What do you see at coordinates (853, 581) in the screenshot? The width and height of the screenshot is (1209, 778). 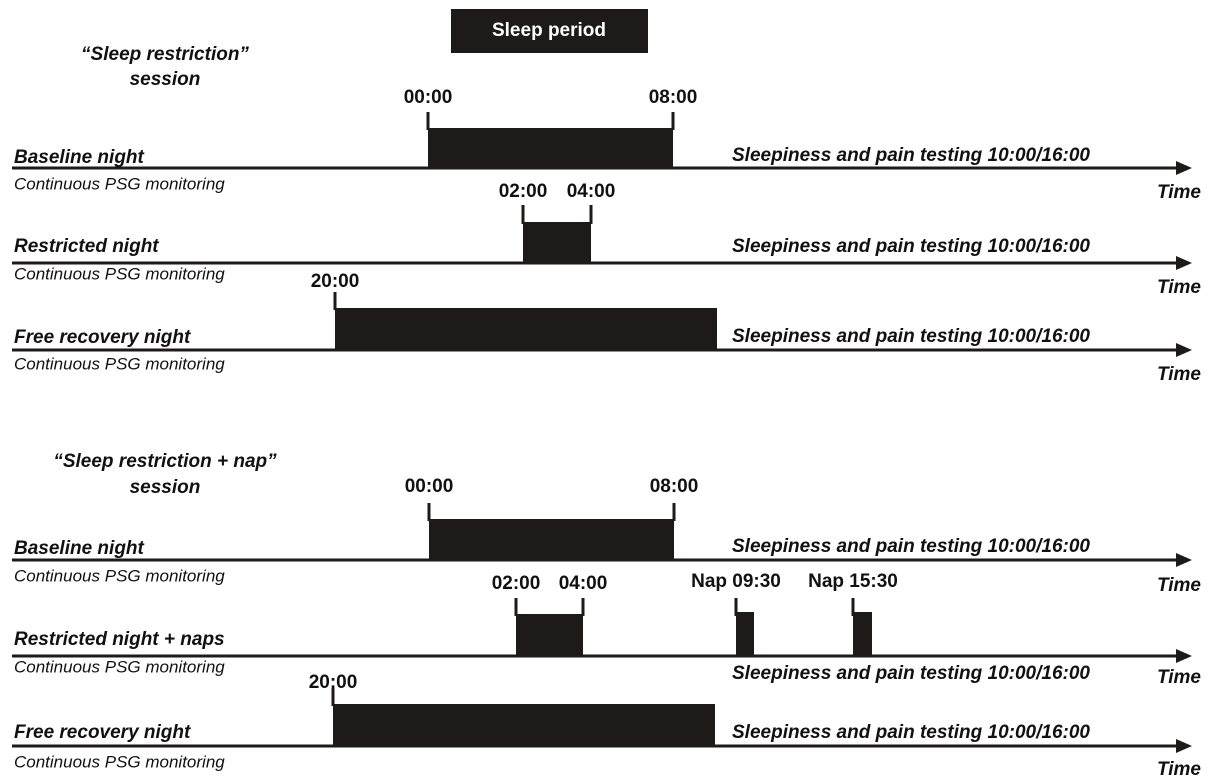 I see `time-label: Nap 15:30` at bounding box center [853, 581].